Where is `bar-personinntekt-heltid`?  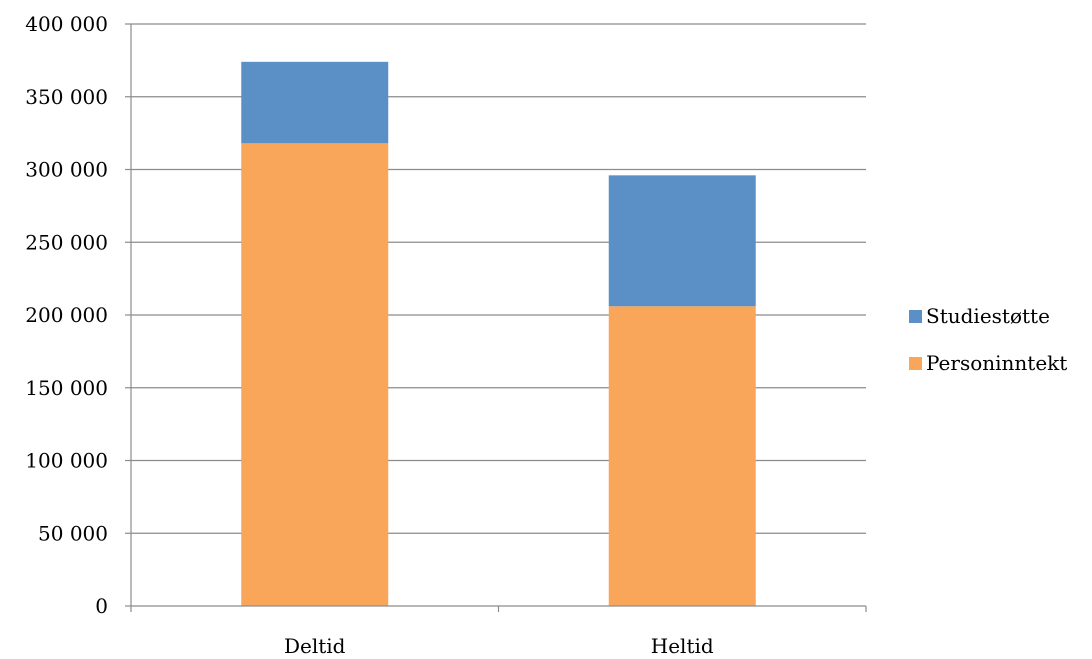 bar-personinntekt-heltid is located at coordinates (682, 456).